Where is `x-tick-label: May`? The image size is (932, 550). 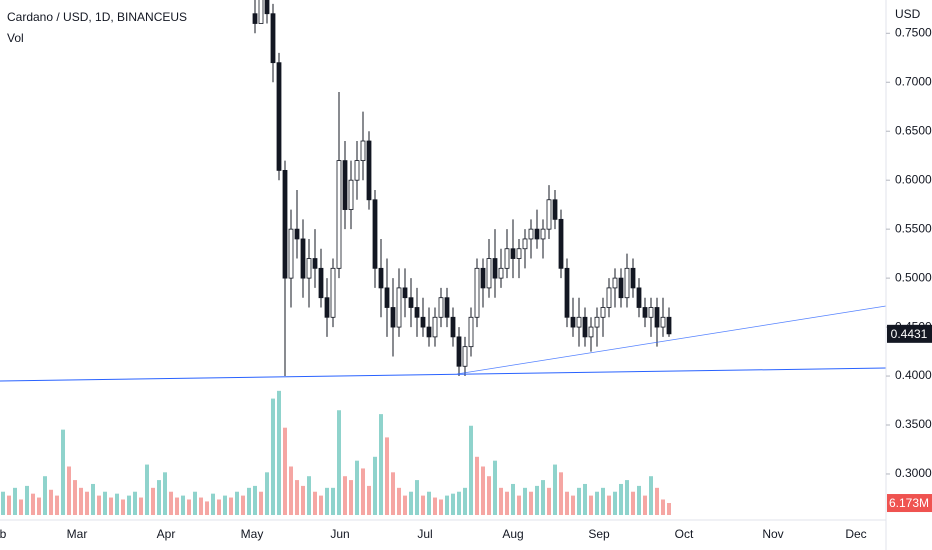 x-tick-label: May is located at coordinates (252, 534).